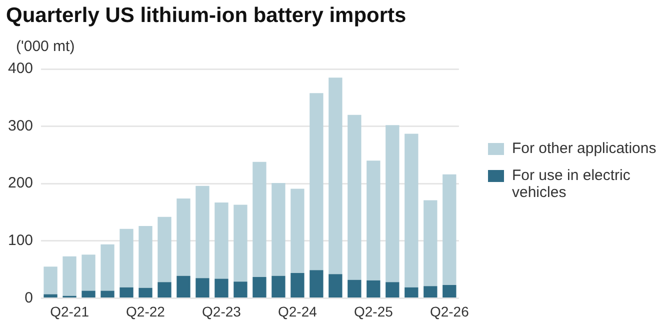  Describe the element at coordinates (29, 297) in the screenshot. I see `y-tick-label: 0` at that location.